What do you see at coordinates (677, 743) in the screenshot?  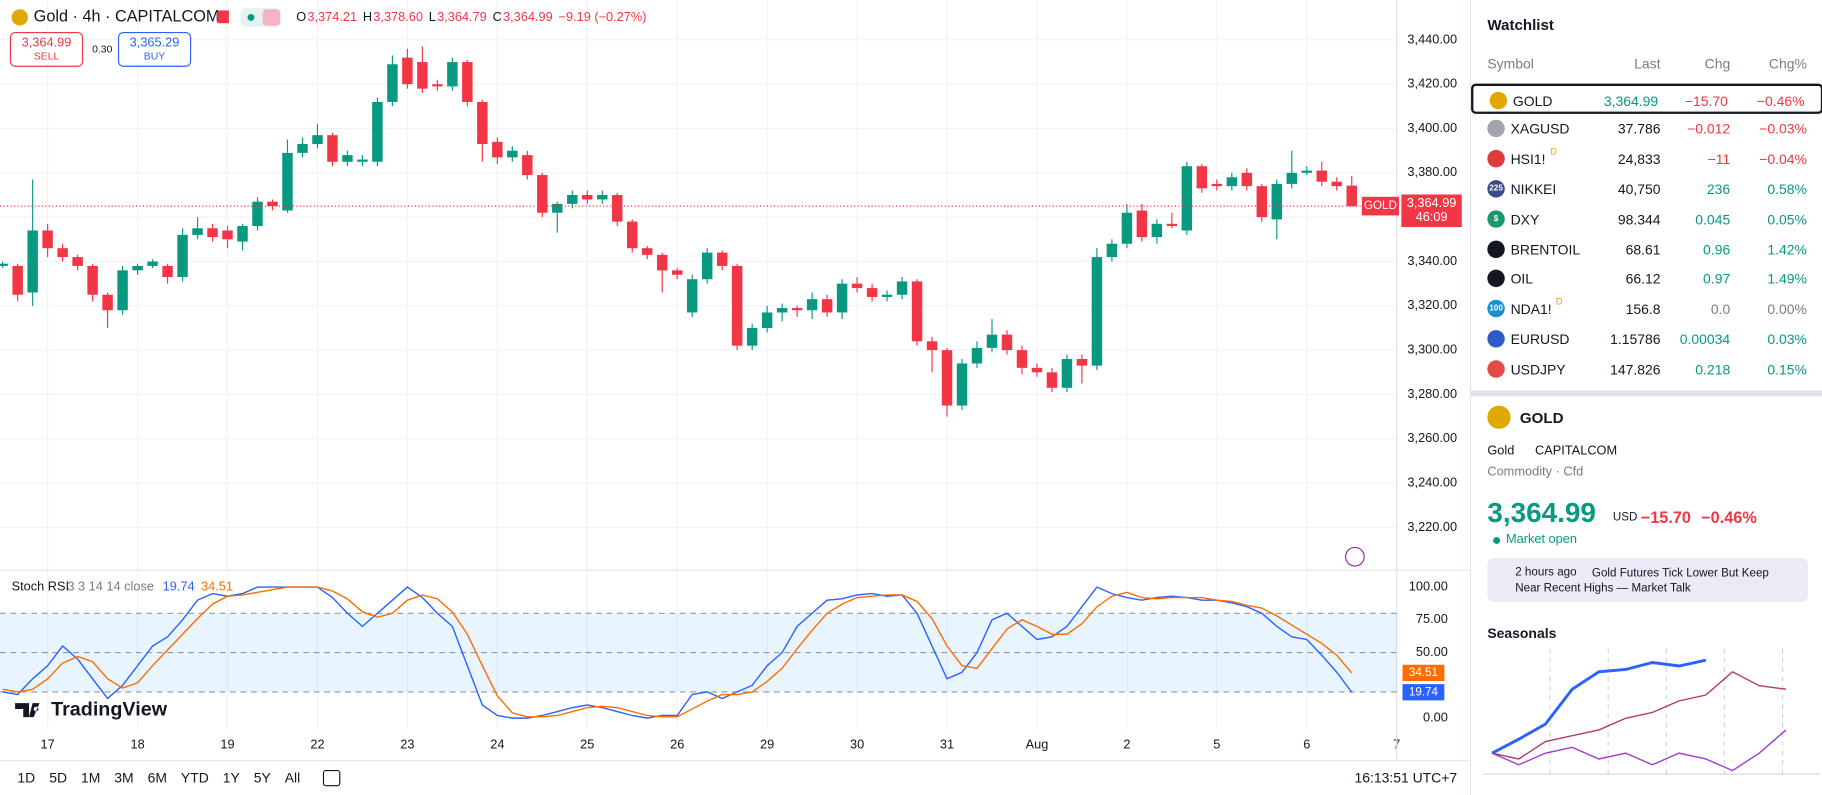 I see `x-tick-label: 26` at bounding box center [677, 743].